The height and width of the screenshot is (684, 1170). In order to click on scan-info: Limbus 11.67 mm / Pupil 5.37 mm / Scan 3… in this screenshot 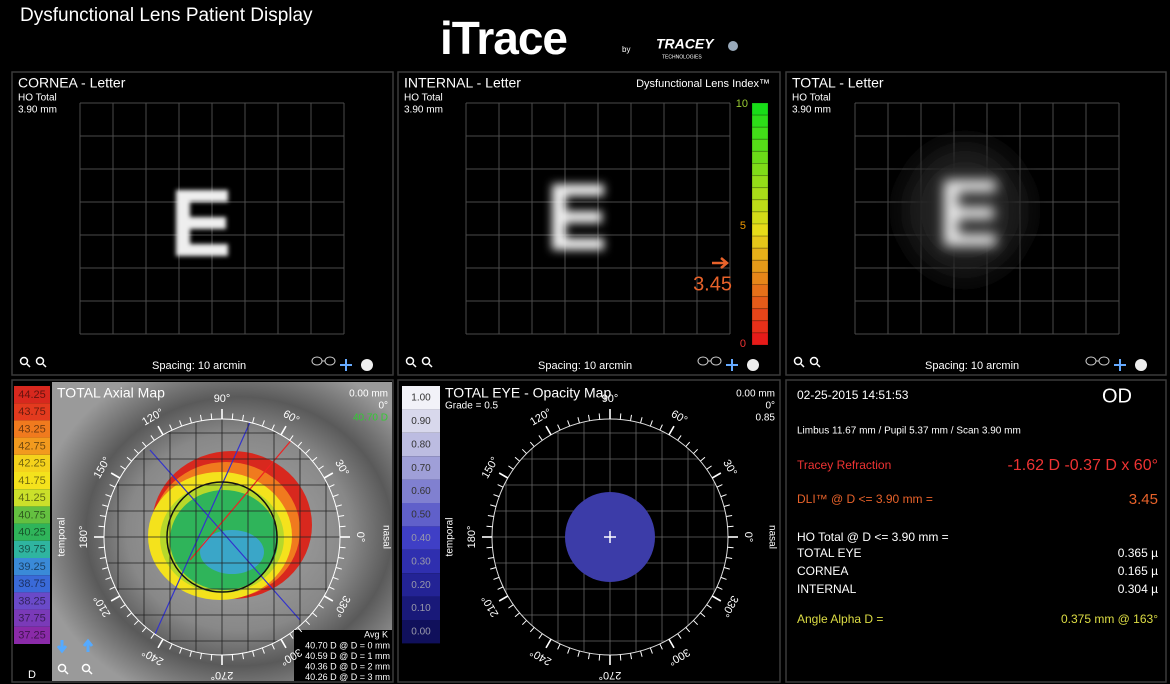, I will do `click(909, 431)`.